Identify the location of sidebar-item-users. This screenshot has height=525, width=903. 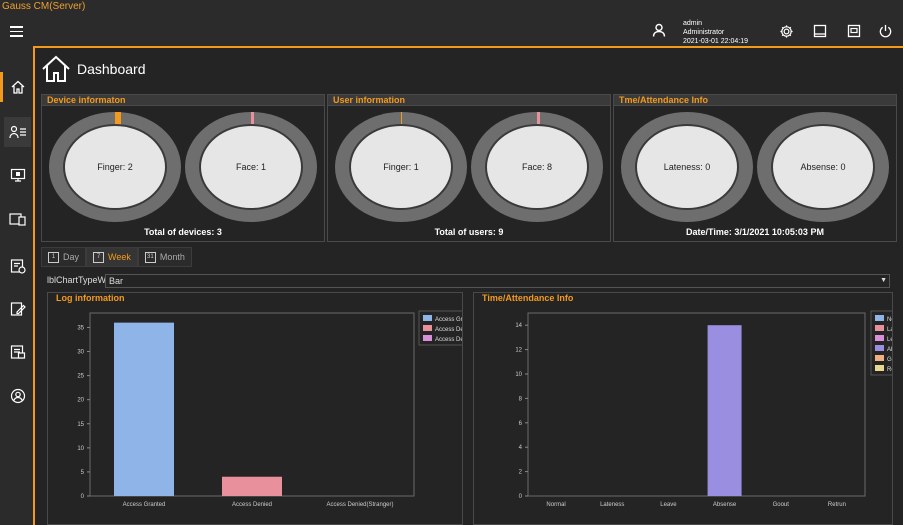
(17, 132).